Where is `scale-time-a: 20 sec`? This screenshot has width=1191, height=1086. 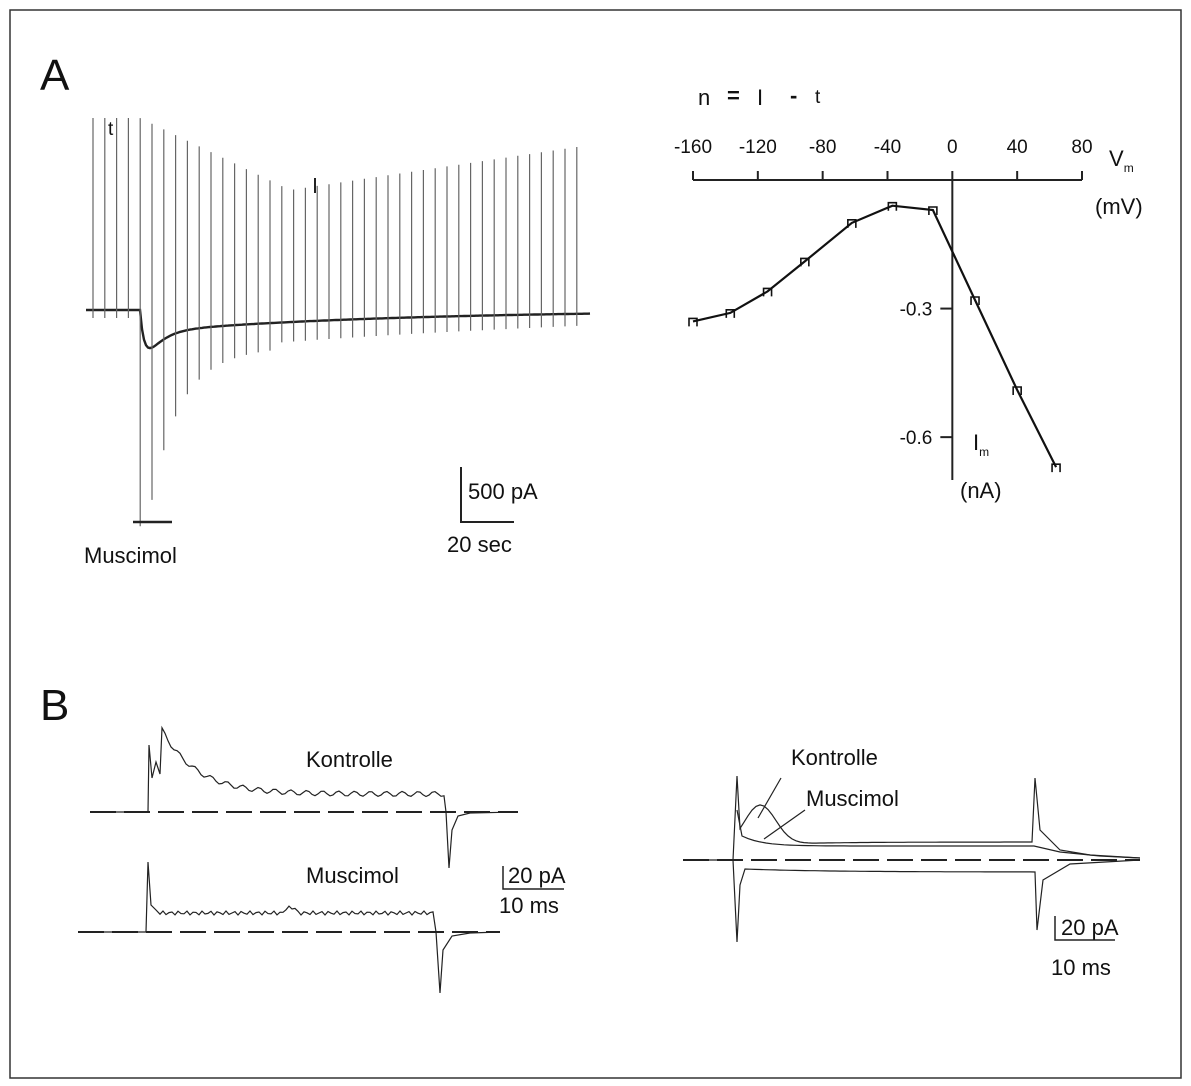
scale-time-a: 20 sec is located at coordinates (479, 544).